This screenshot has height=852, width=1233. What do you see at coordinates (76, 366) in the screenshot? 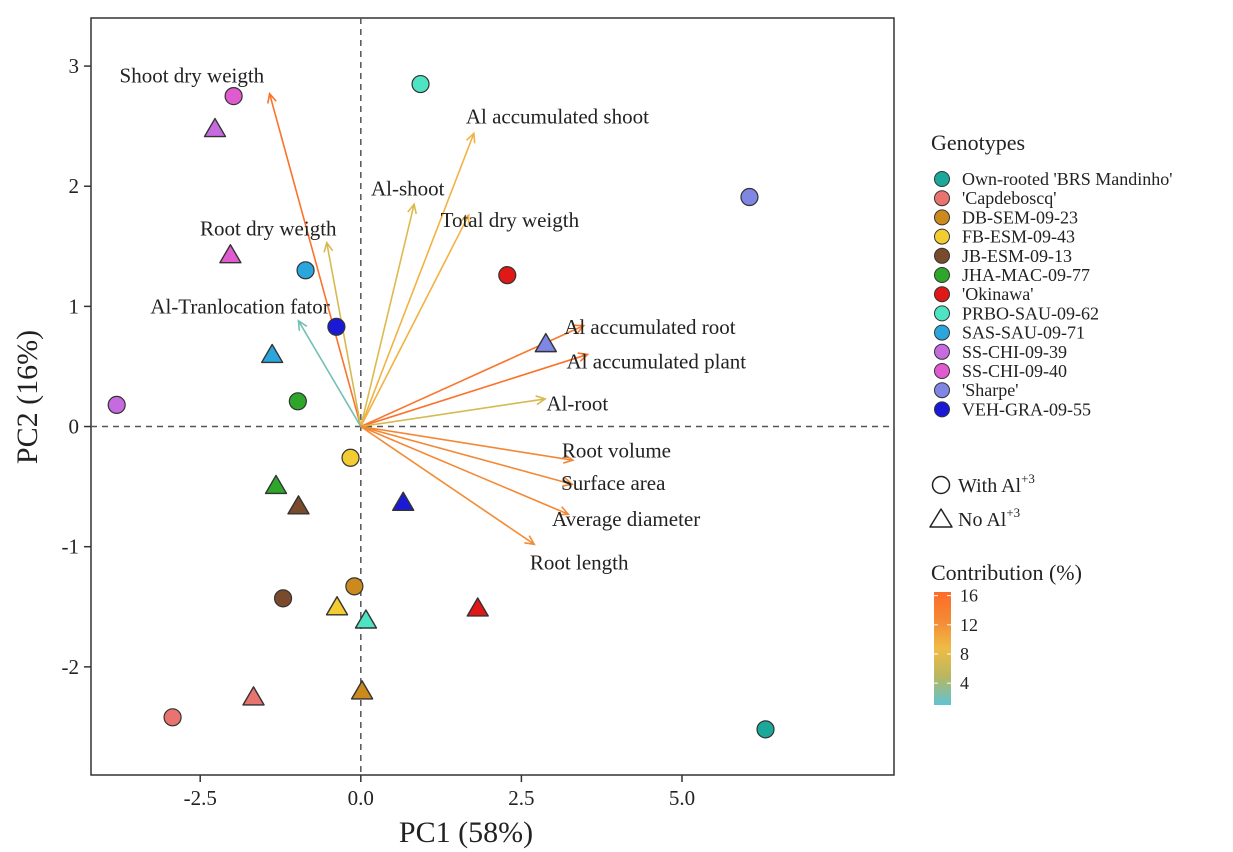
I see `y-axis: -2 -1 0 1 2 3` at bounding box center [76, 366].